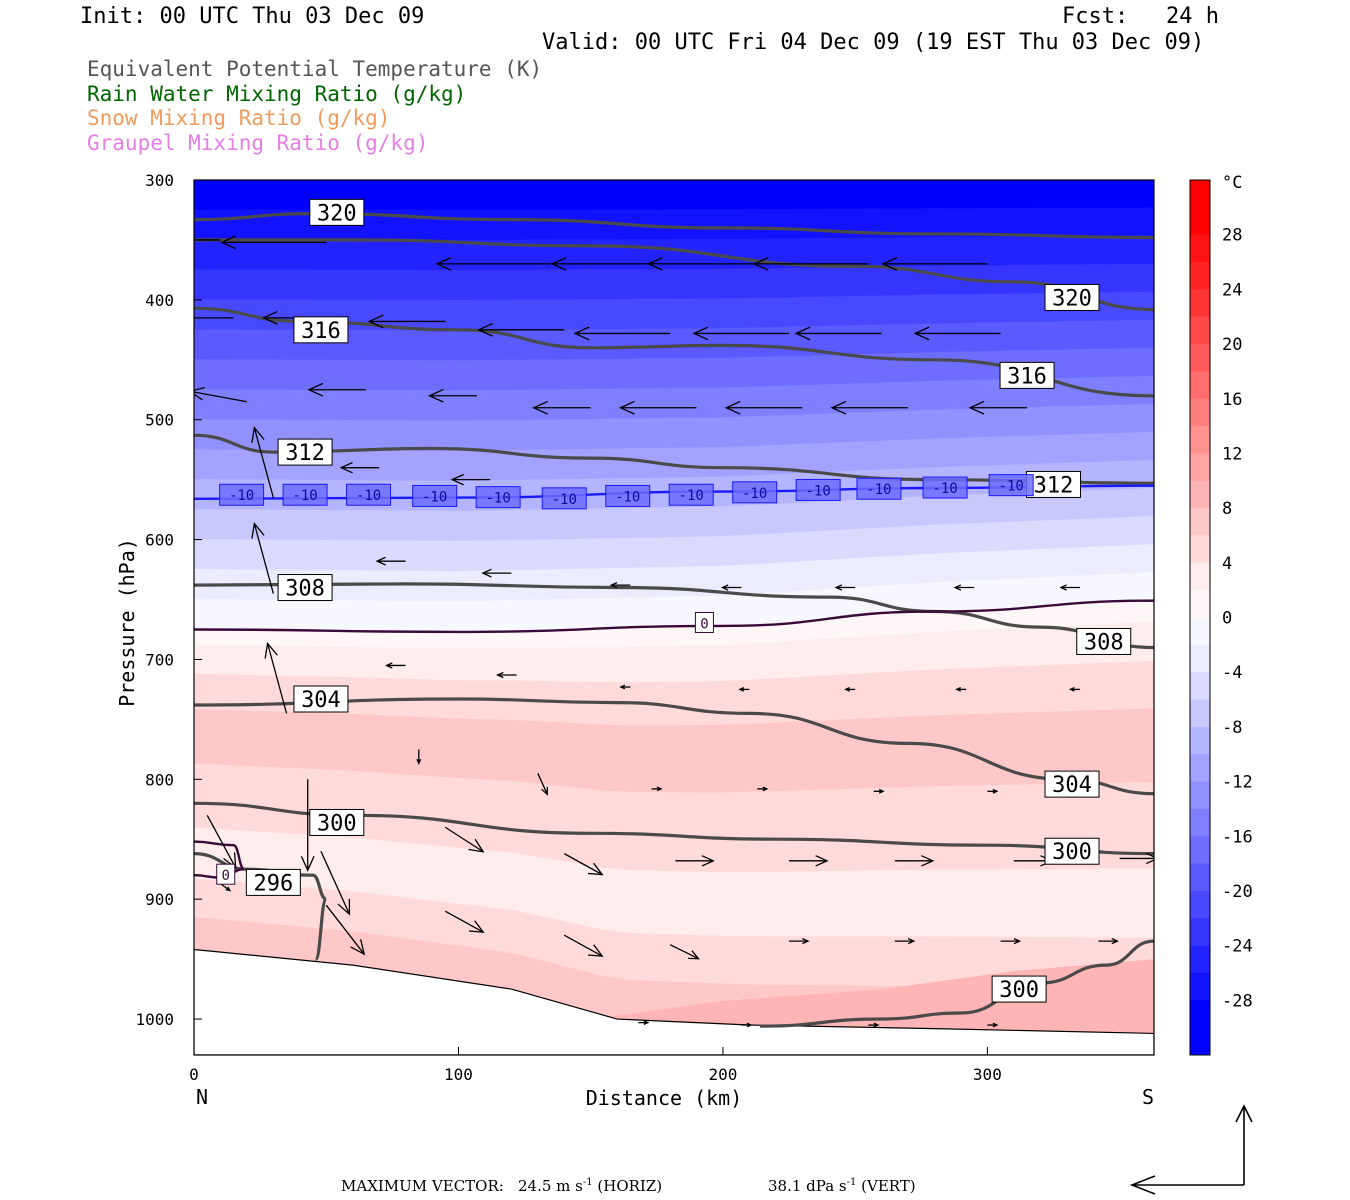  I want to click on theta-e-label: 316, so click(1027, 375).